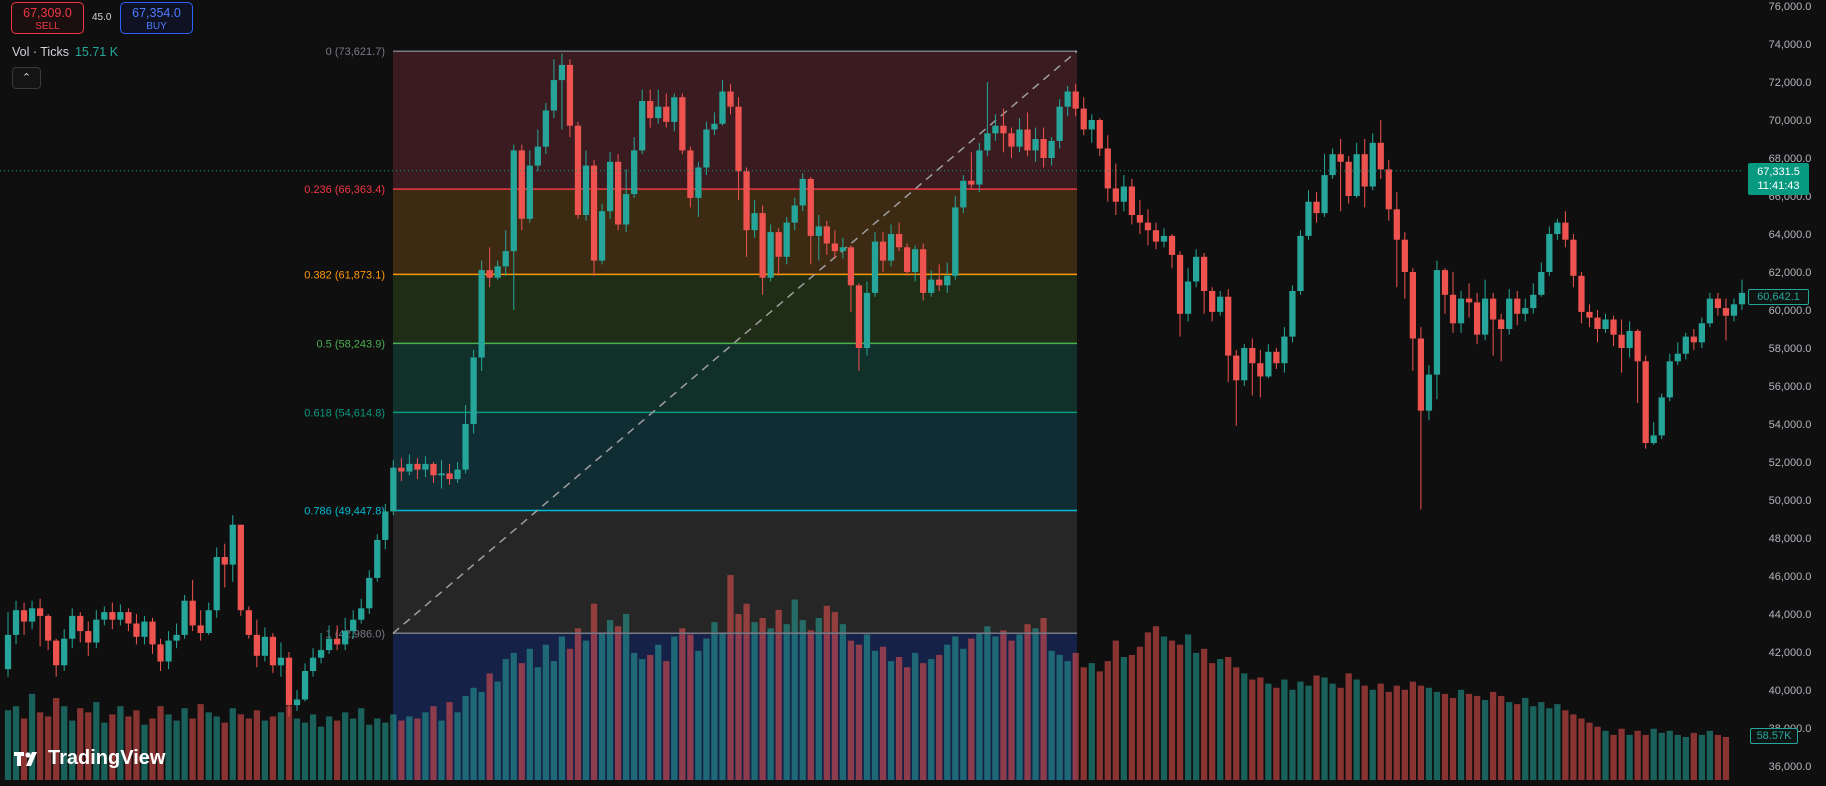  Describe the element at coordinates (156, 18) in the screenshot. I see `buy-button: 67,354.0 BUY` at that location.